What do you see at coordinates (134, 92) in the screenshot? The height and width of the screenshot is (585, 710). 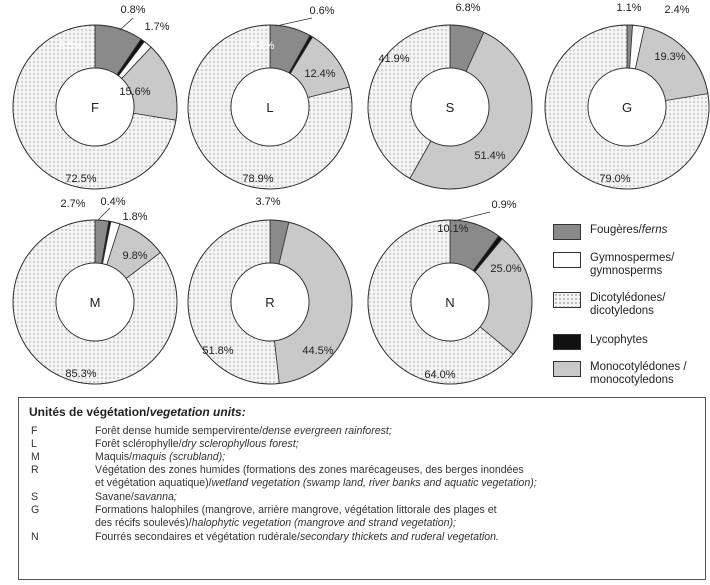 I see `data-label: 15.6%` at bounding box center [134, 92].